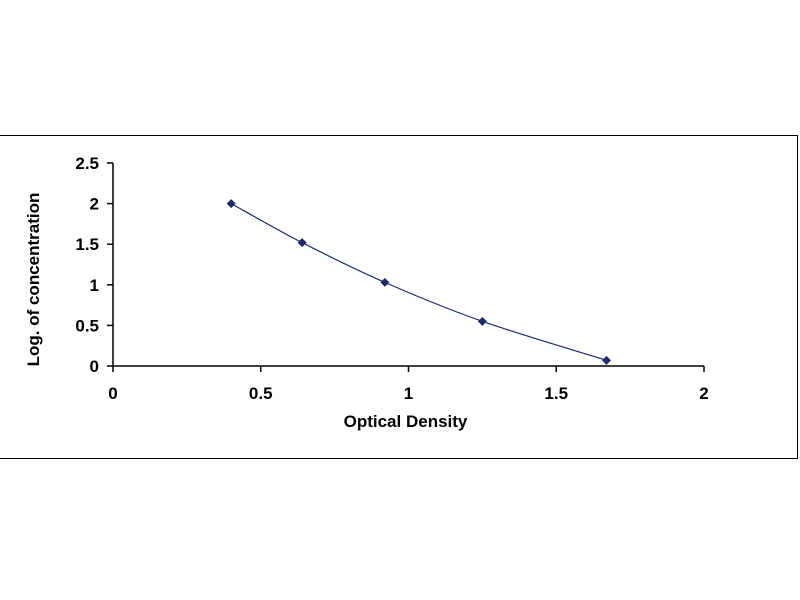 Image resolution: width=800 pixels, height=600 pixels. What do you see at coordinates (87, 244) in the screenshot?
I see `y-tick-label: 1.5` at bounding box center [87, 244].